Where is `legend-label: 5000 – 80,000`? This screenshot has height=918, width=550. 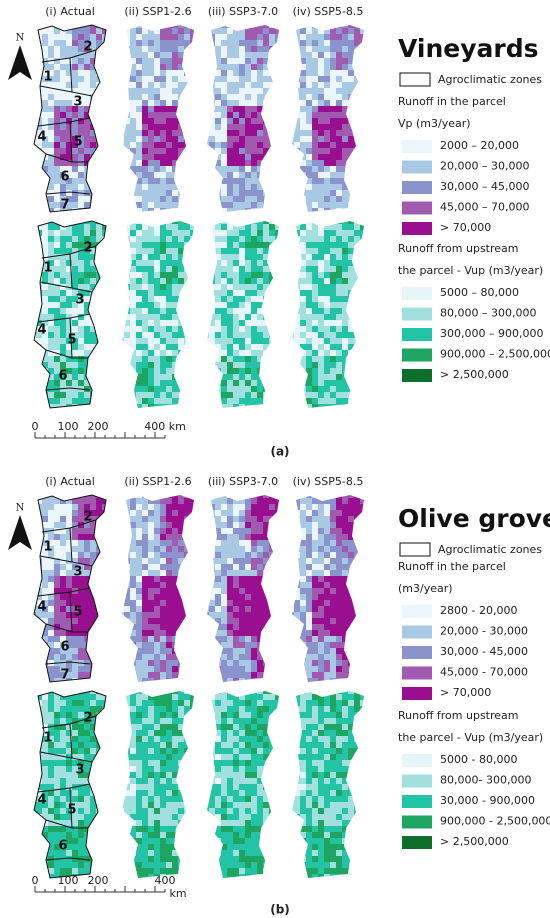 legend-label: 5000 – 80,000 is located at coordinates (479, 292).